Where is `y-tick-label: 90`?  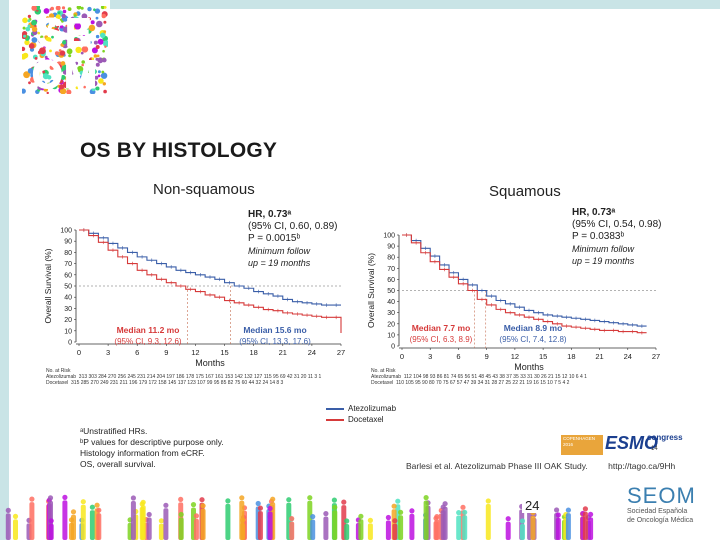 y-tick-label: 90 is located at coordinates (68, 242).